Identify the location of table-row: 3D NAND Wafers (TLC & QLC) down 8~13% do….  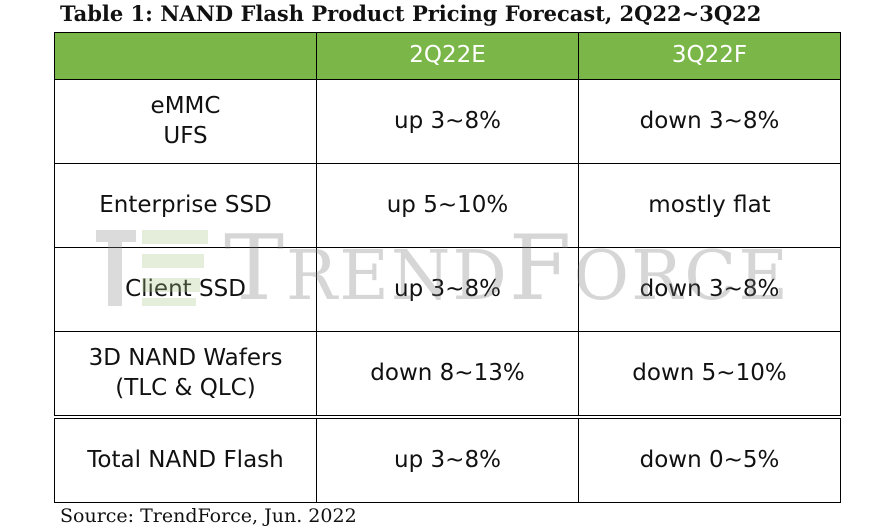
(447, 374).